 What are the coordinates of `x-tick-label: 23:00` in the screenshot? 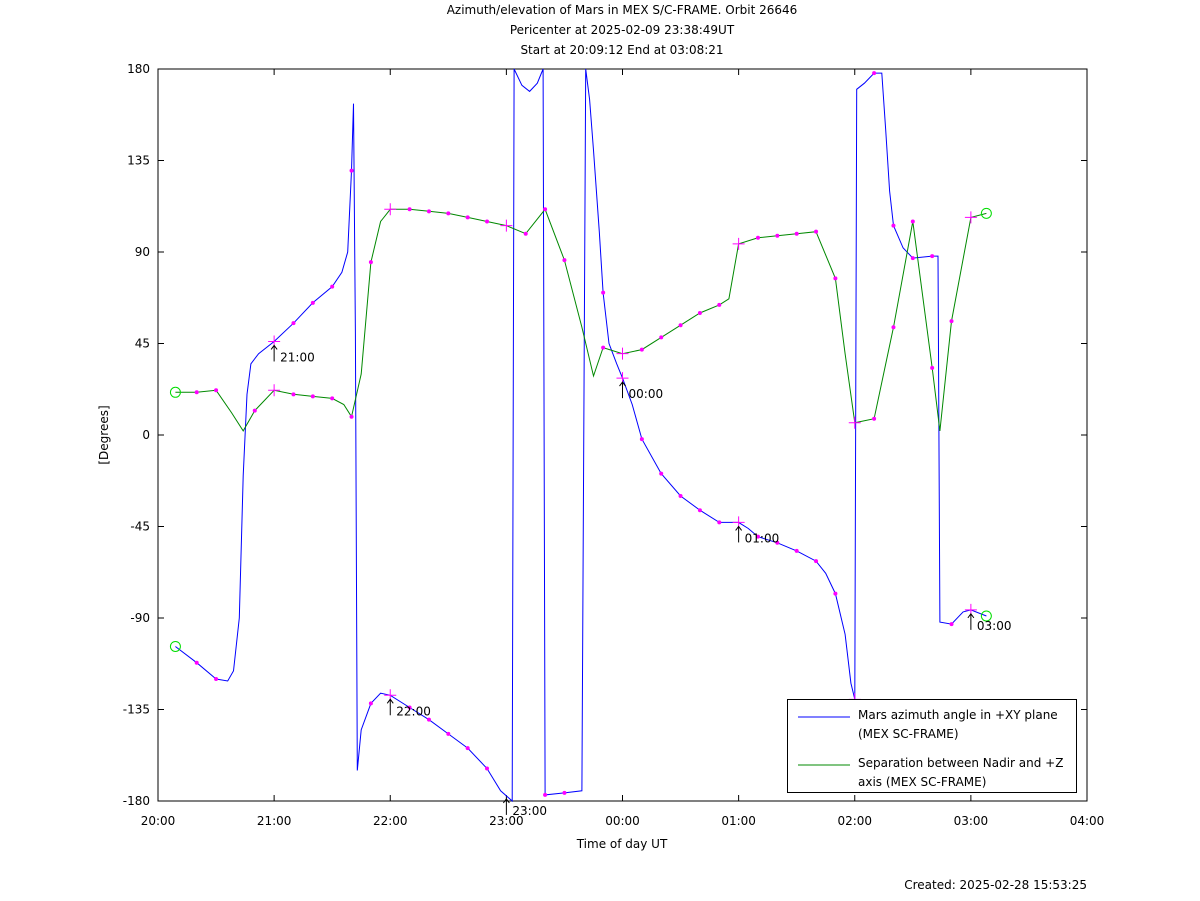 It's located at (506, 821).